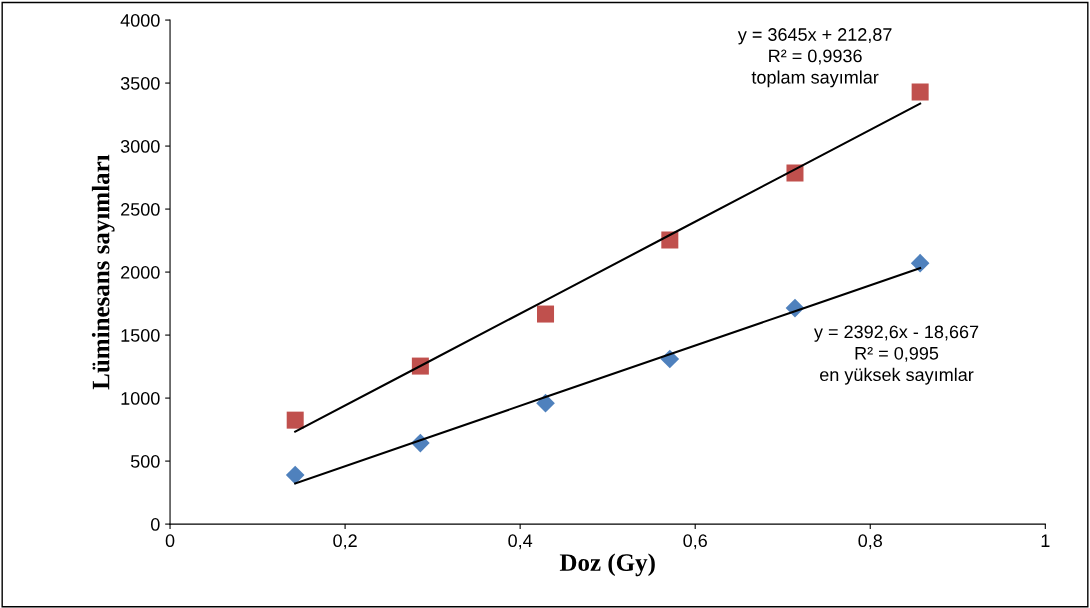 This screenshot has width=1090, height=608. Describe the element at coordinates (145, 461) in the screenshot. I see `y-tick-label: 500` at that location.